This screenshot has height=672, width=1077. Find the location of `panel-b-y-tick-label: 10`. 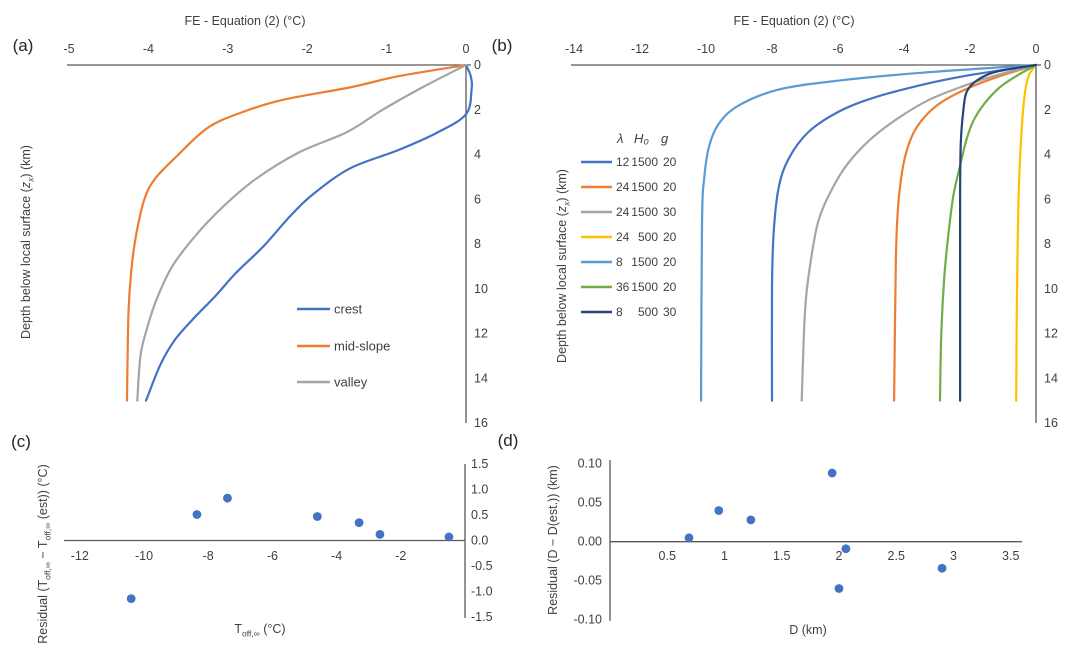

panel-b-y-tick-label: 10 is located at coordinates (1051, 289).